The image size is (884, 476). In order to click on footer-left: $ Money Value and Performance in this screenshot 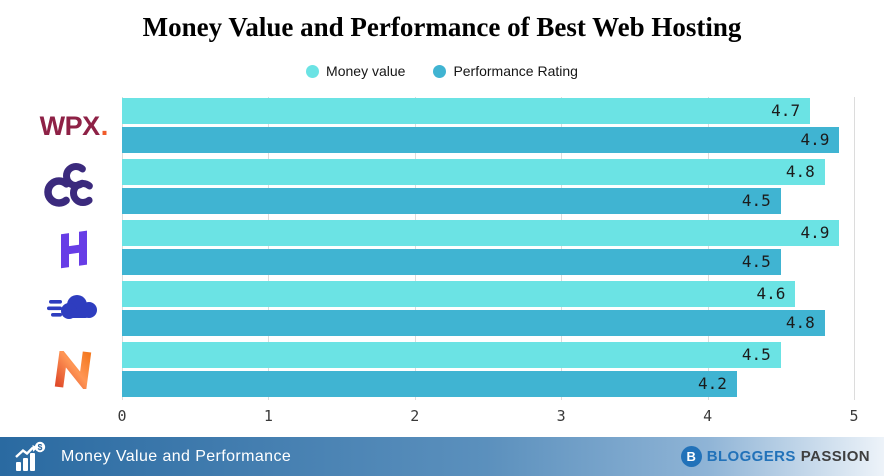, I will do `click(152, 456)`.